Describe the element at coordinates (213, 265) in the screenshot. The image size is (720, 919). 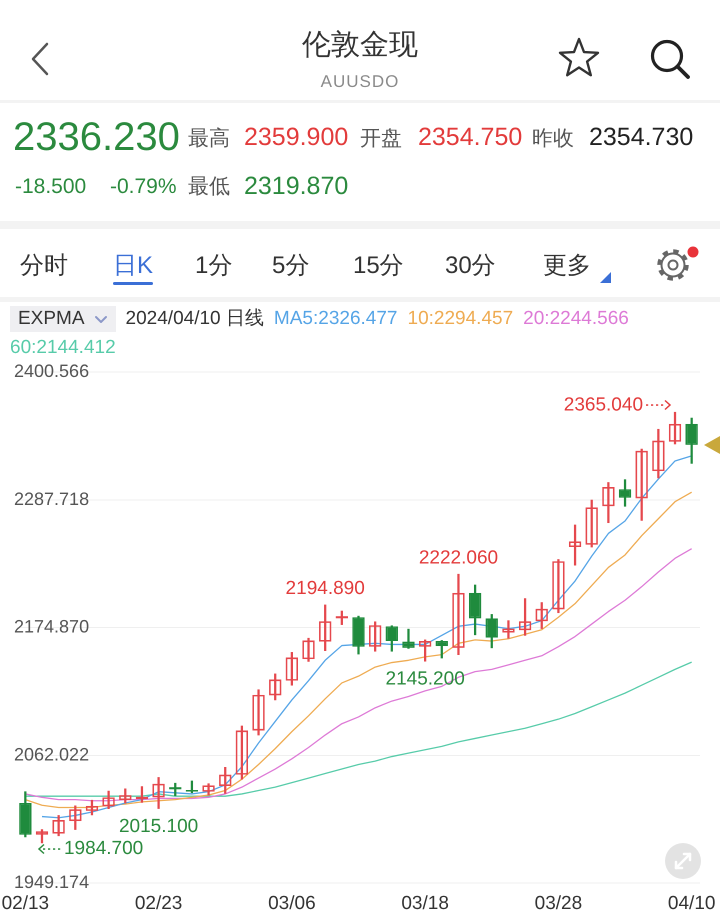
I see `text: 1分` at that location.